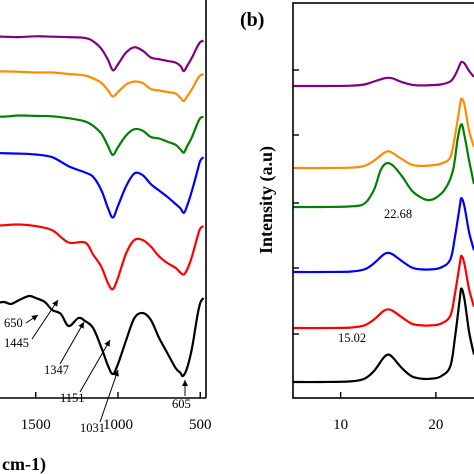 The image size is (474, 474). What do you see at coordinates (92, 428) in the screenshot?
I see `peak-label: 1031` at bounding box center [92, 428].